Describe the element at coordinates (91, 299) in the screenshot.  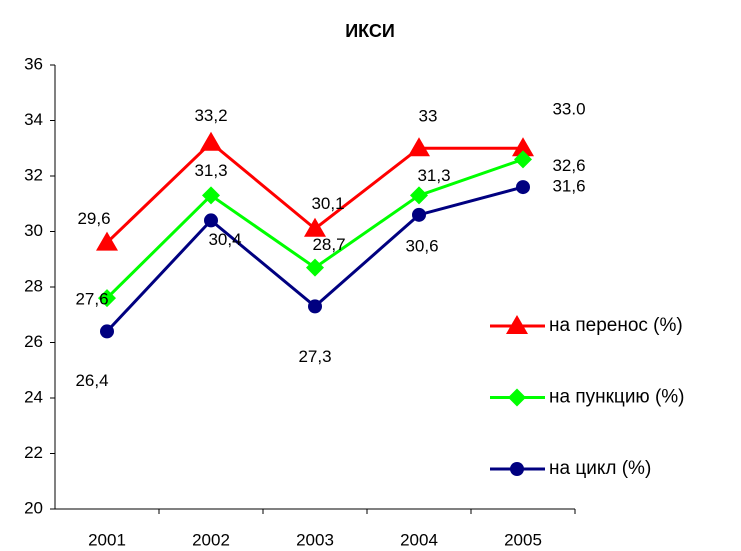
I see `data-label: 27,6` at that location.